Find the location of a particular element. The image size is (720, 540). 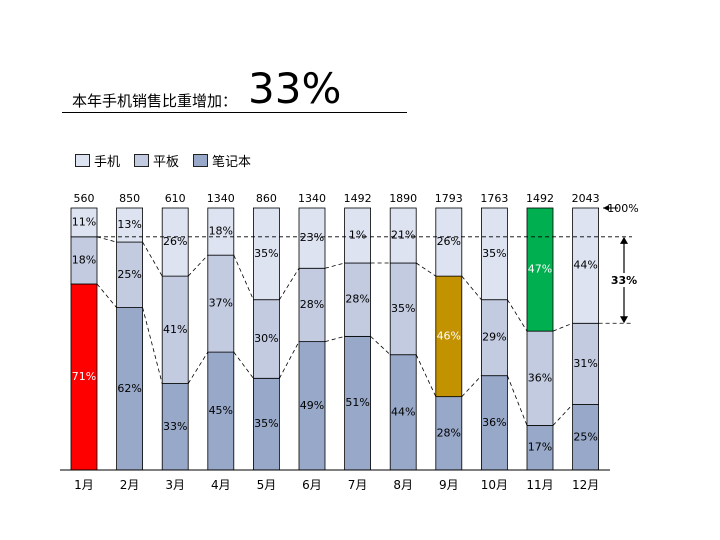

legend-item: 手机 is located at coordinates (97, 160).